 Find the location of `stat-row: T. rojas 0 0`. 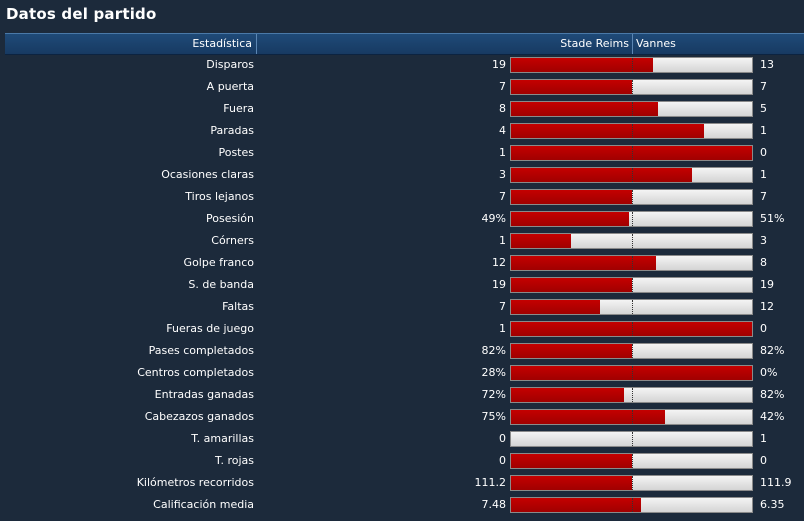

stat-row: T. rojas 0 0 is located at coordinates (402, 461).